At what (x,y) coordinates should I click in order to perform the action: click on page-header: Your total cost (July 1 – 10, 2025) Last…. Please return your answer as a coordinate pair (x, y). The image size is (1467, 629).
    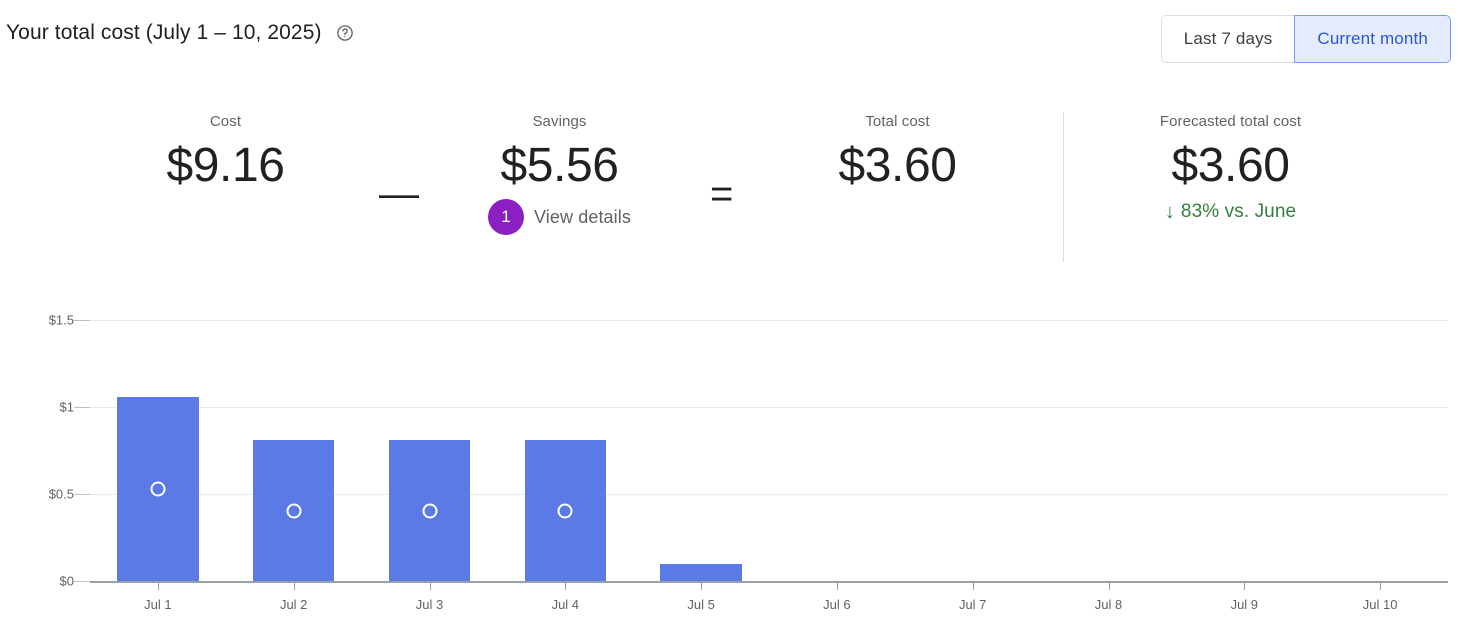
    Looking at the image, I should click on (733, 39).